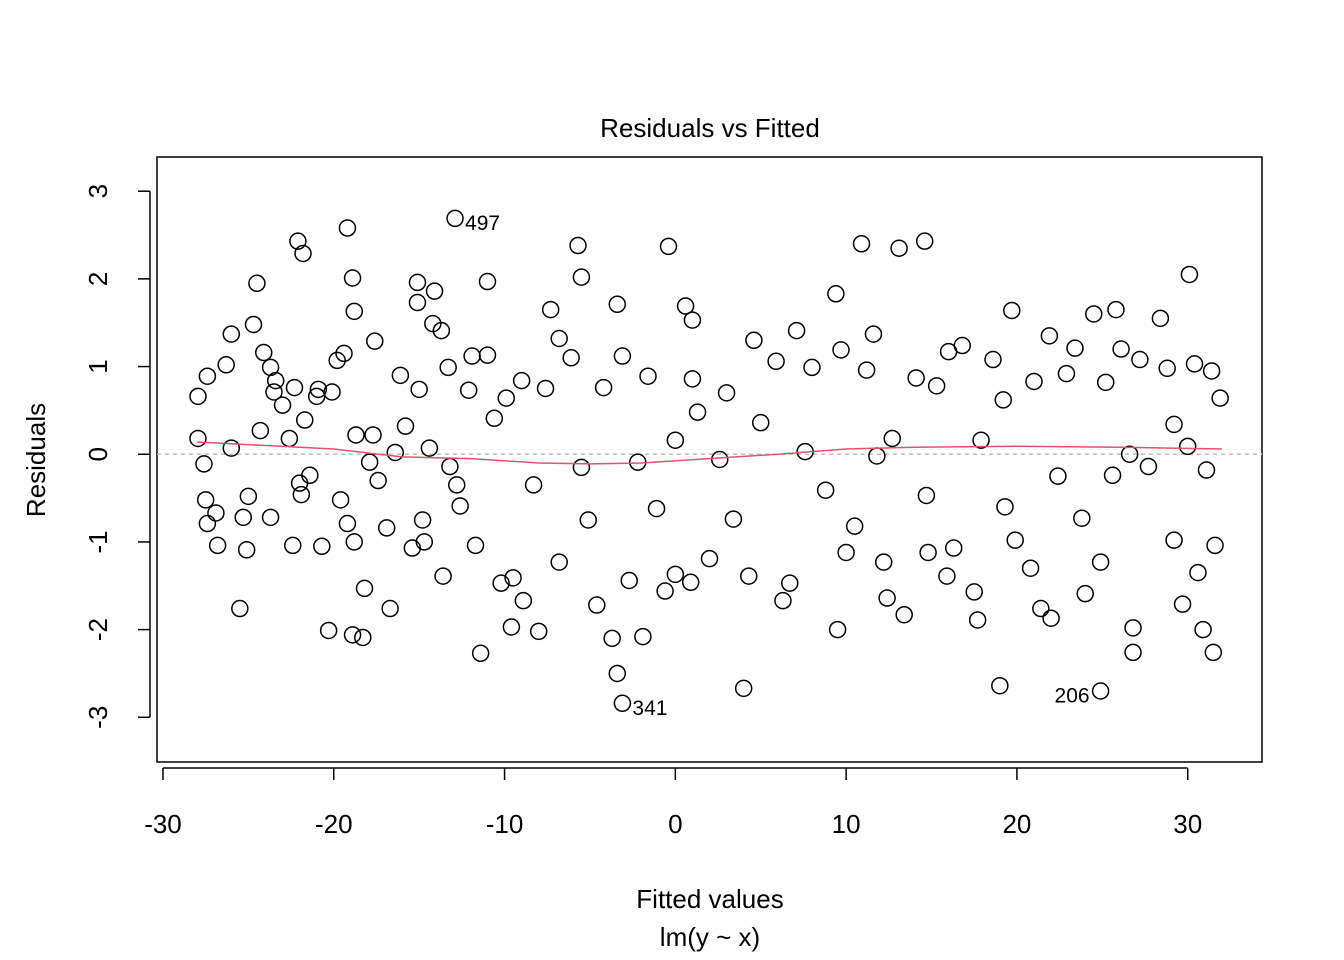 Image resolution: width=1344 pixels, height=960 pixels. I want to click on smoother-line, so click(709, 453).